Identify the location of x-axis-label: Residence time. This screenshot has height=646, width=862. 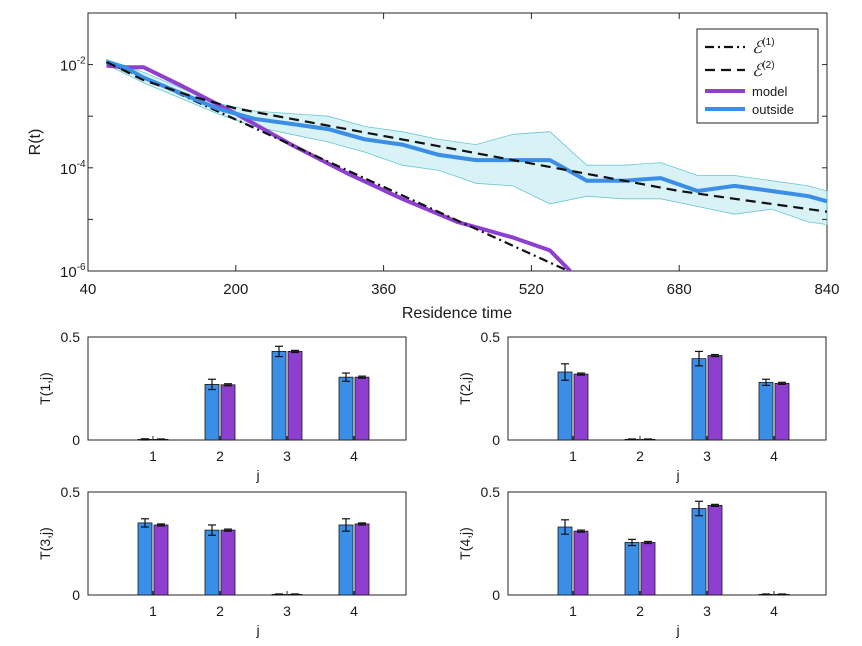
(457, 313).